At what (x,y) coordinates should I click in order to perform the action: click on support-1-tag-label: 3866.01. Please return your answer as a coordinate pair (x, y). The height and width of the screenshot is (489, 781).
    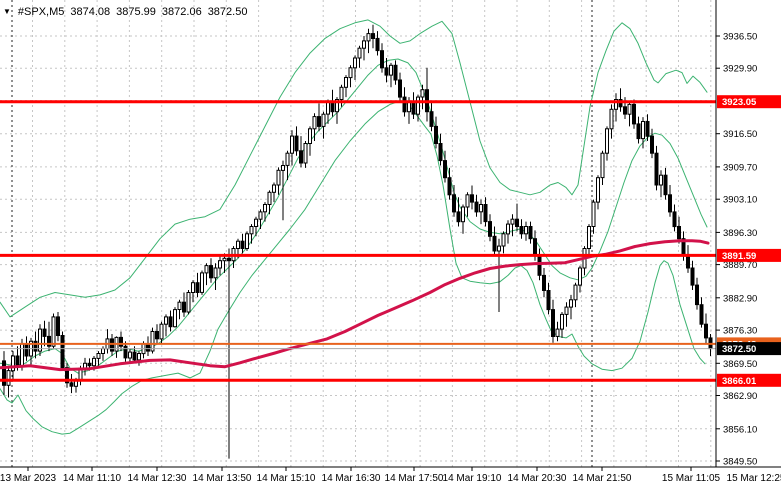
    Looking at the image, I should click on (739, 381).